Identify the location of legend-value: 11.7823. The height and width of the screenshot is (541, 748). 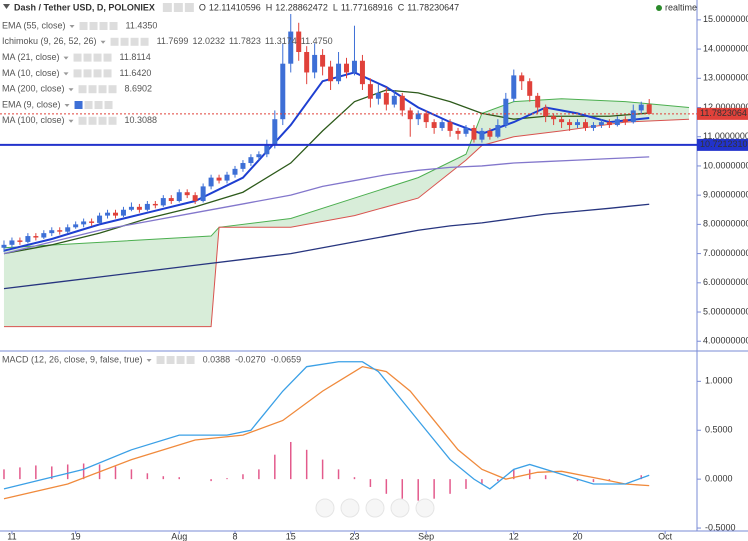
(245, 41).